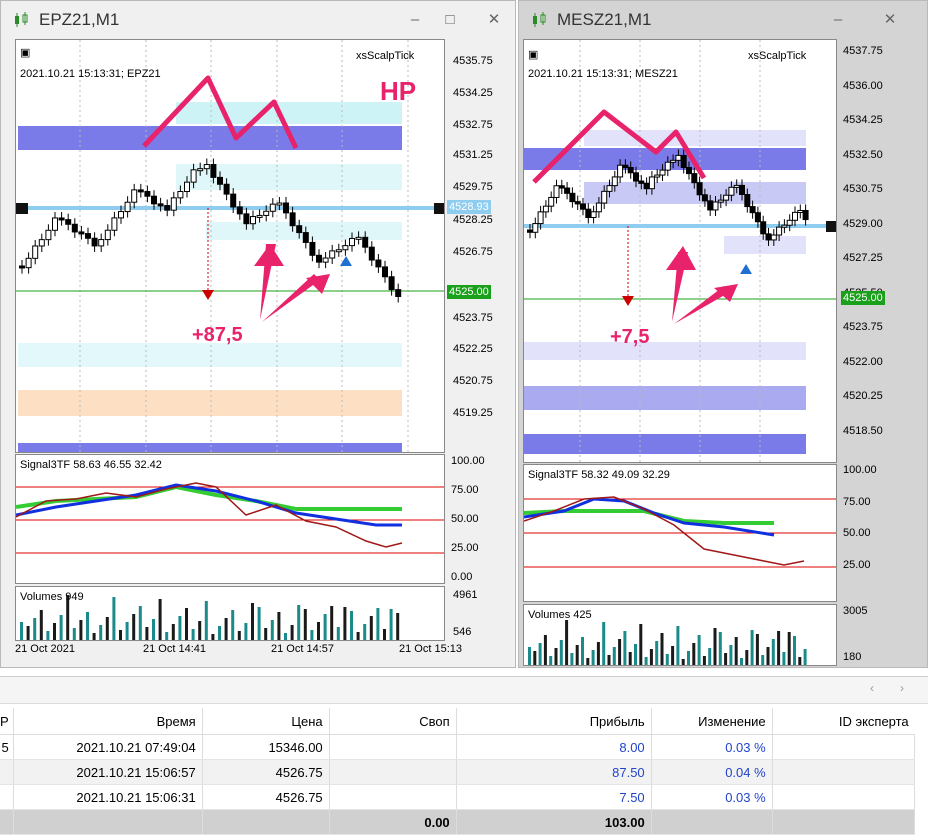 Image resolution: width=928 pixels, height=835 pixels. I want to click on window-titlebar: EPZ21,M1 – □ ✕, so click(258, 20).